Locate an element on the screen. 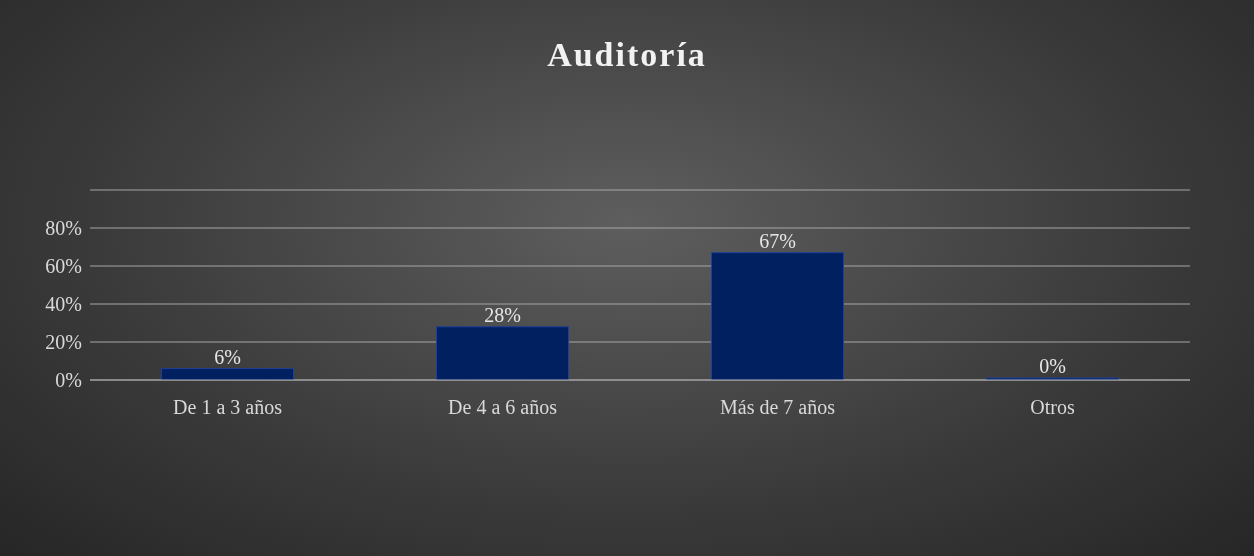  chart-title: Auditoría is located at coordinates (627, 55).